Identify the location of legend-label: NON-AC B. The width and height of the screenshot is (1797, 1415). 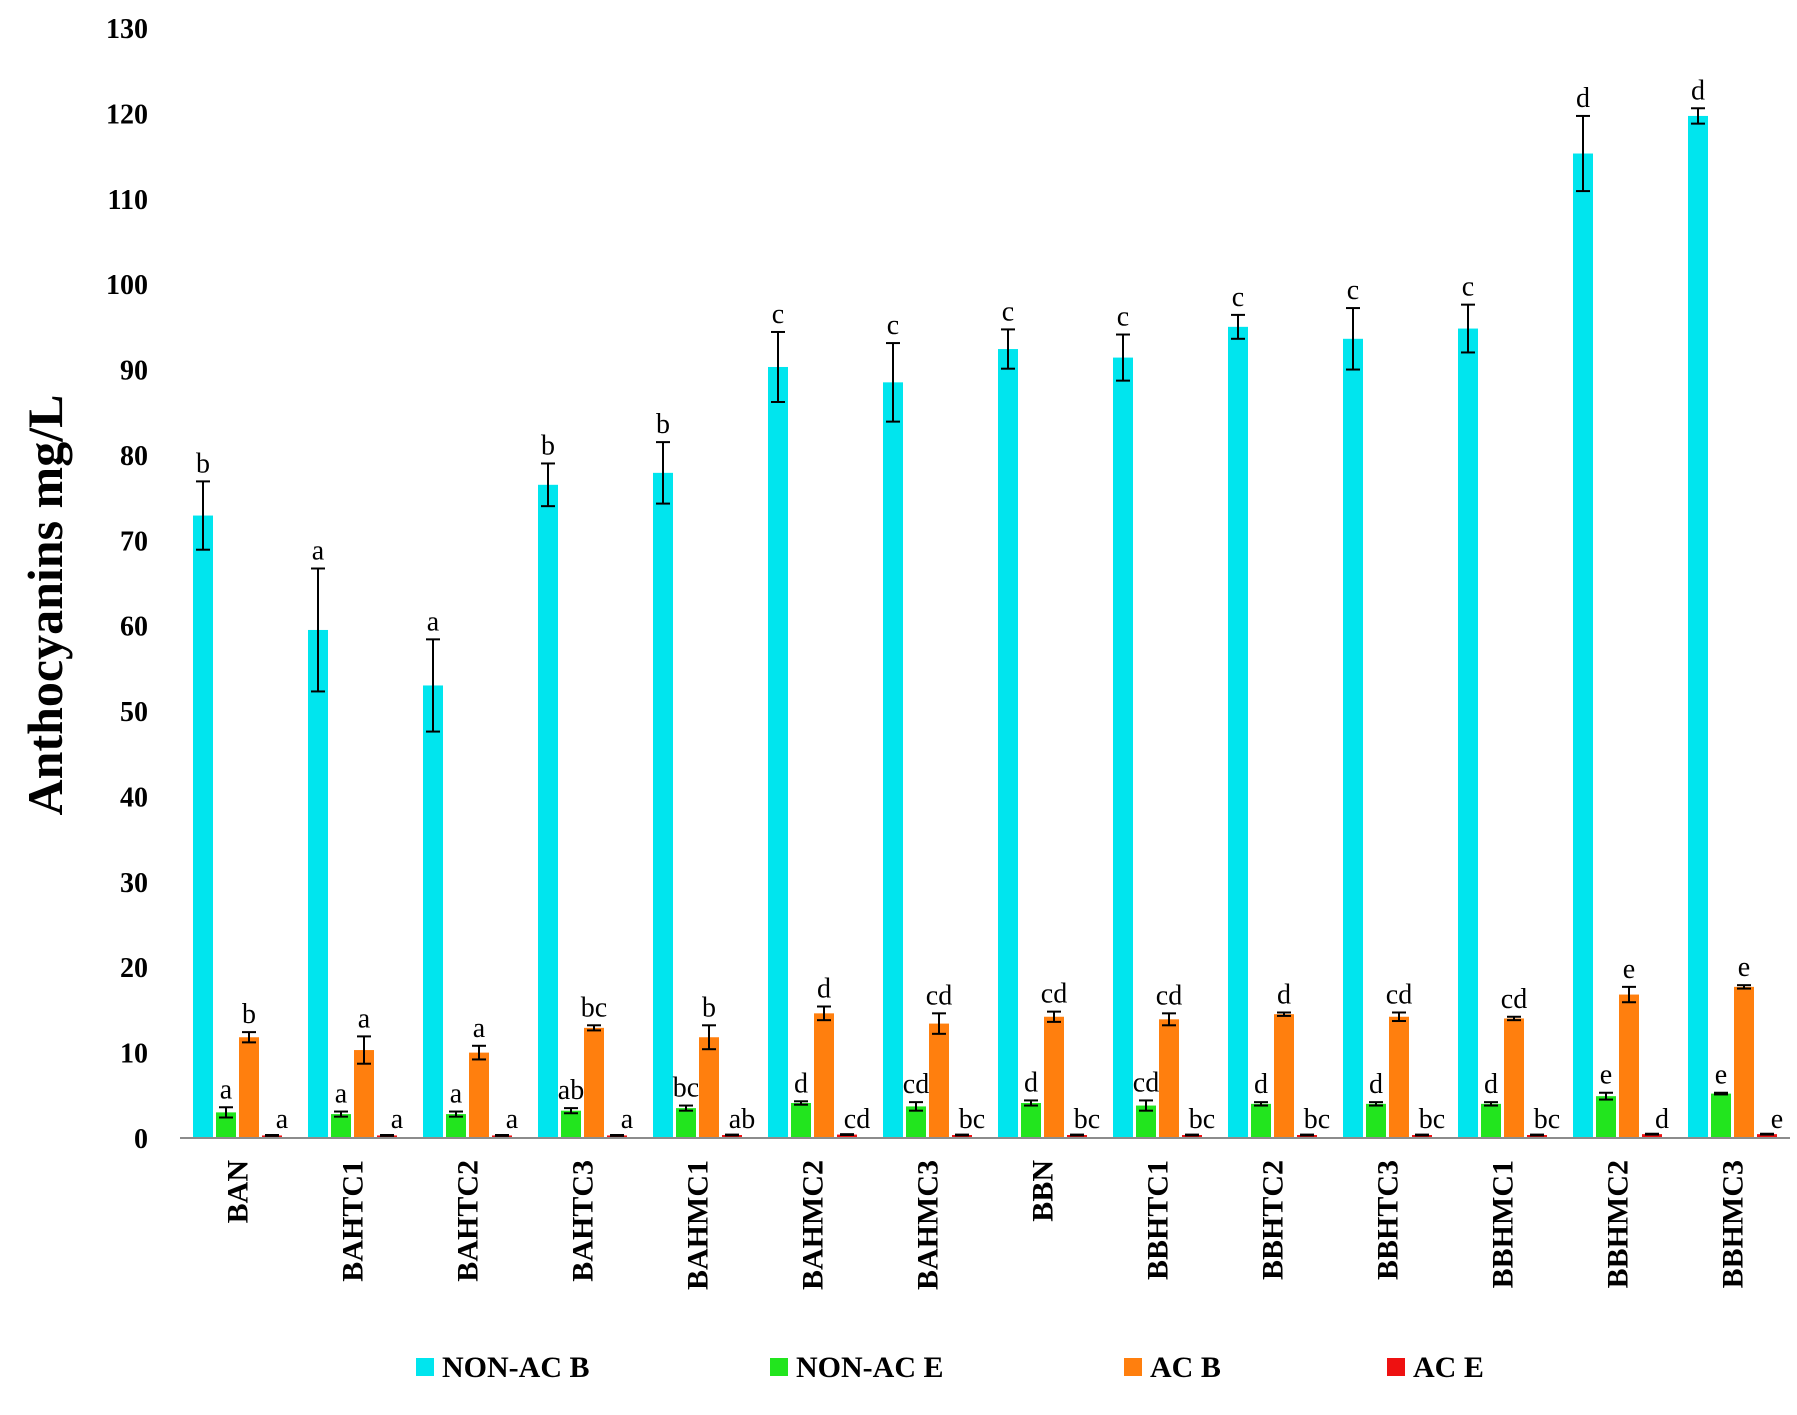
(516, 1367).